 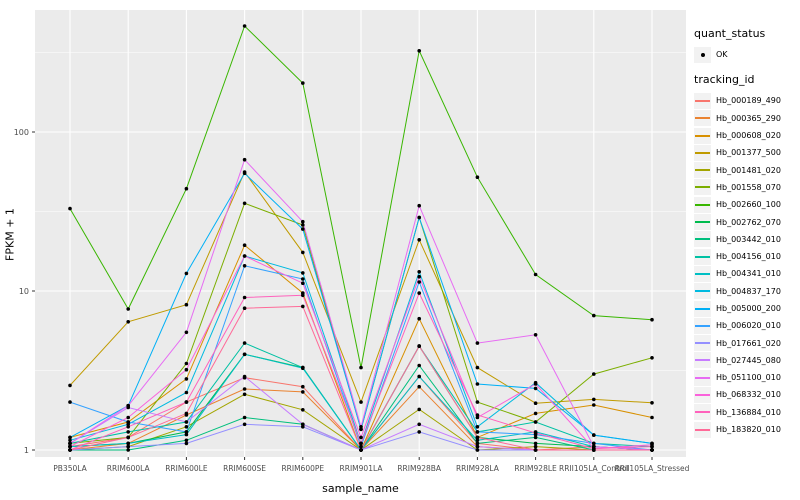 What do you see at coordinates (724, 80) in the screenshot?
I see `legend-title-tracking-id: tracking_id` at bounding box center [724, 80].